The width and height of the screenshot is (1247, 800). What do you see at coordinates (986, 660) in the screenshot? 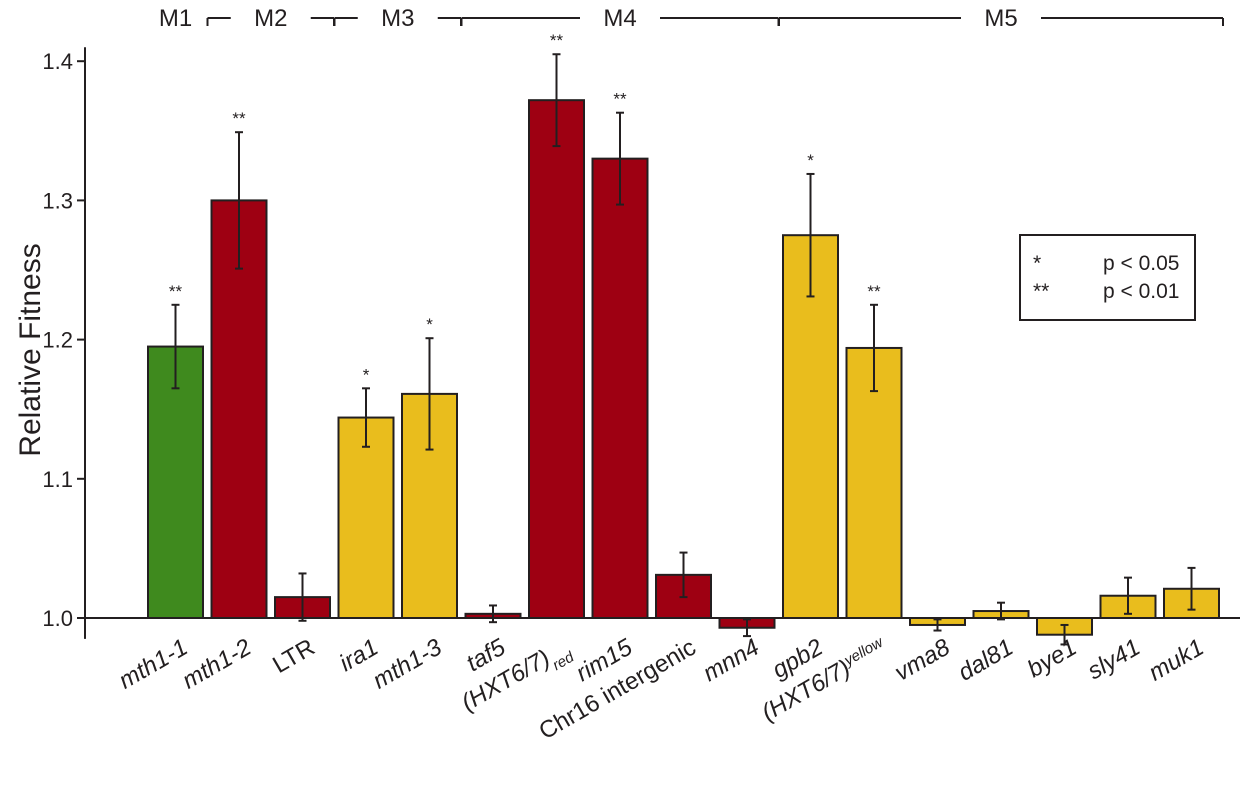
I see `category-label: dal81` at bounding box center [986, 660].